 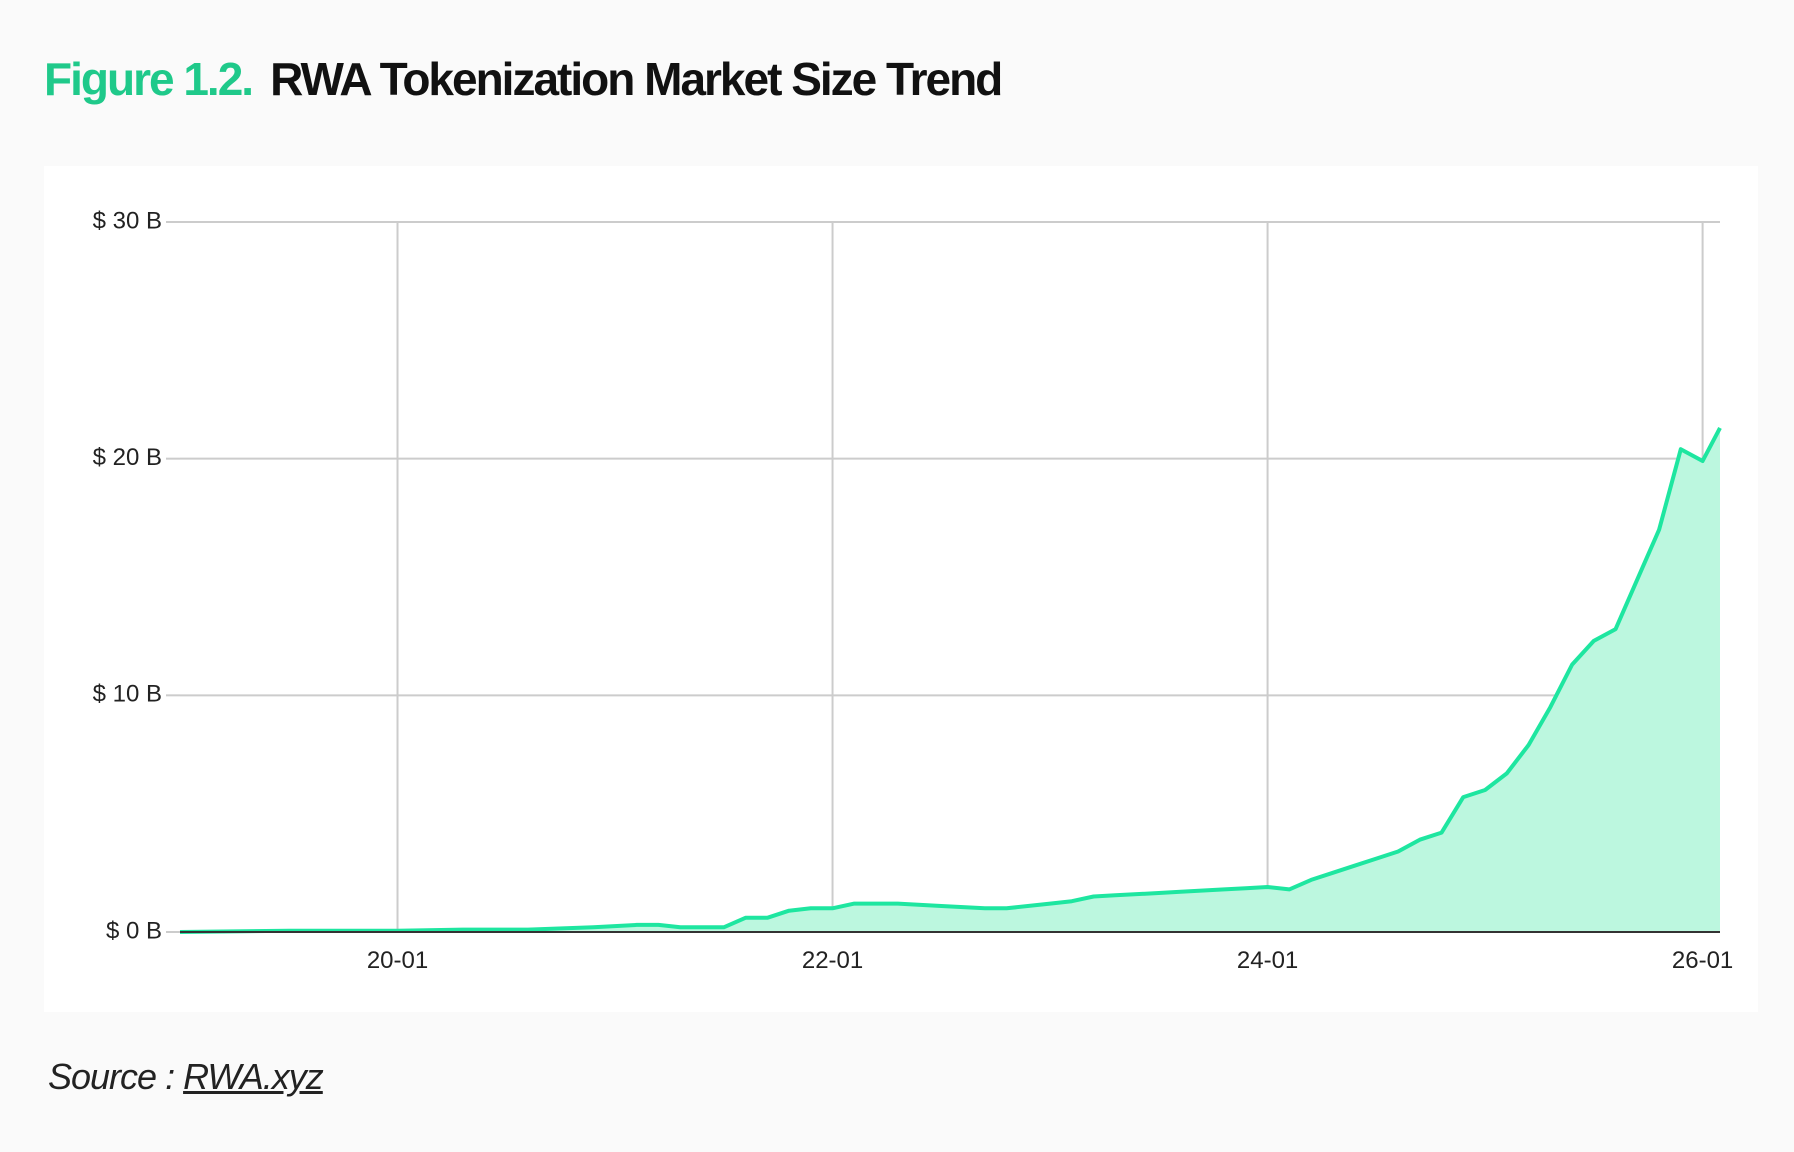 What do you see at coordinates (1702, 960) in the screenshot?
I see `x-tick-label: 26-01` at bounding box center [1702, 960].